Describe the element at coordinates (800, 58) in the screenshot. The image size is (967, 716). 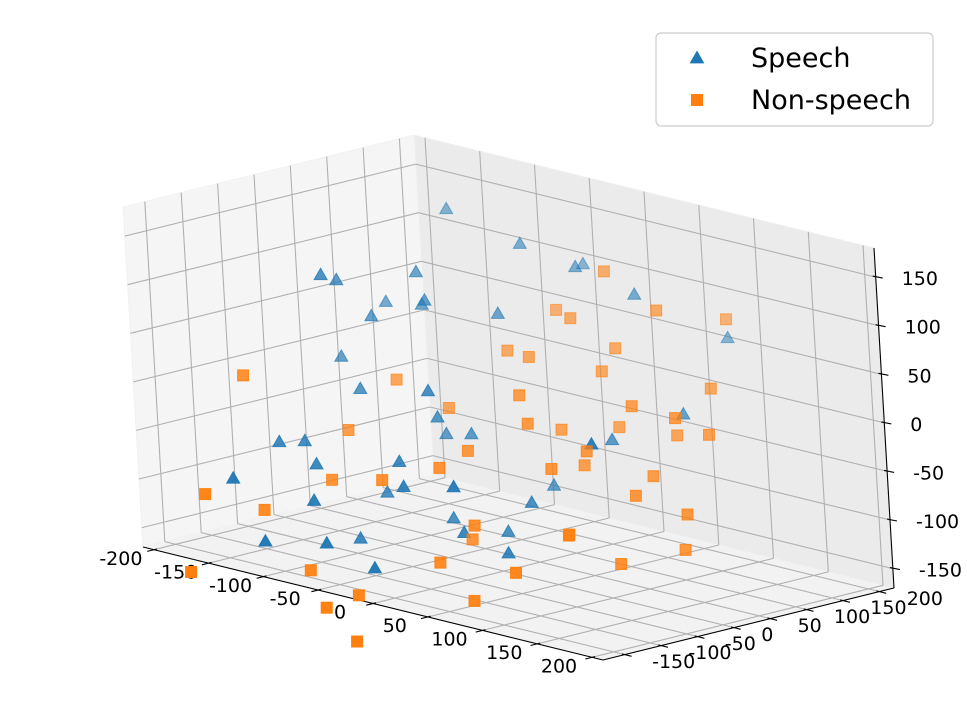
I see `legend-speech-label: Speech` at that location.